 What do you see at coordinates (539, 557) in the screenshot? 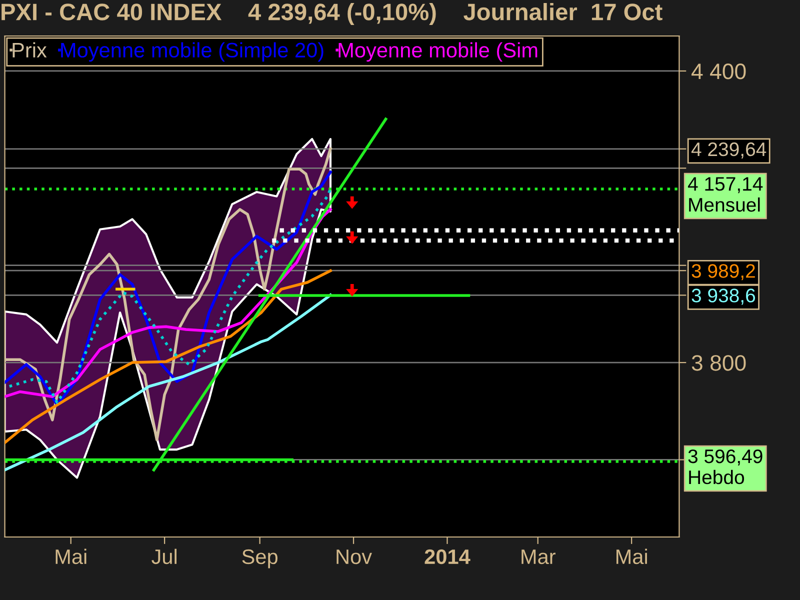
I see `x-tick-label: Mar` at bounding box center [539, 557].